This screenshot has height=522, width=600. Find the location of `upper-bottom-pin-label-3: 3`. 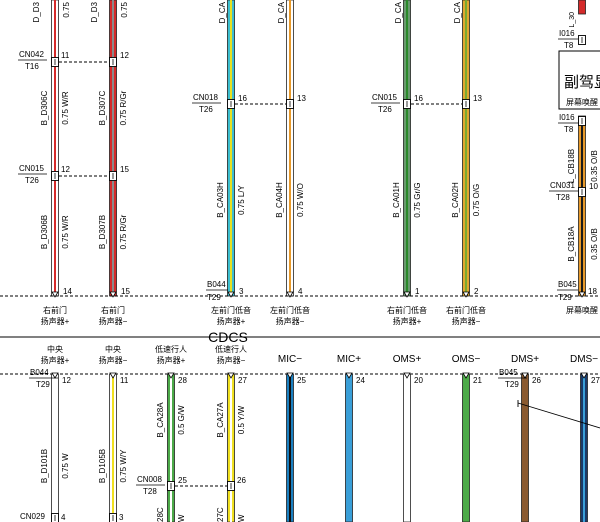

upper-bottom-pin-label-3: 3 is located at coordinates (241, 291).